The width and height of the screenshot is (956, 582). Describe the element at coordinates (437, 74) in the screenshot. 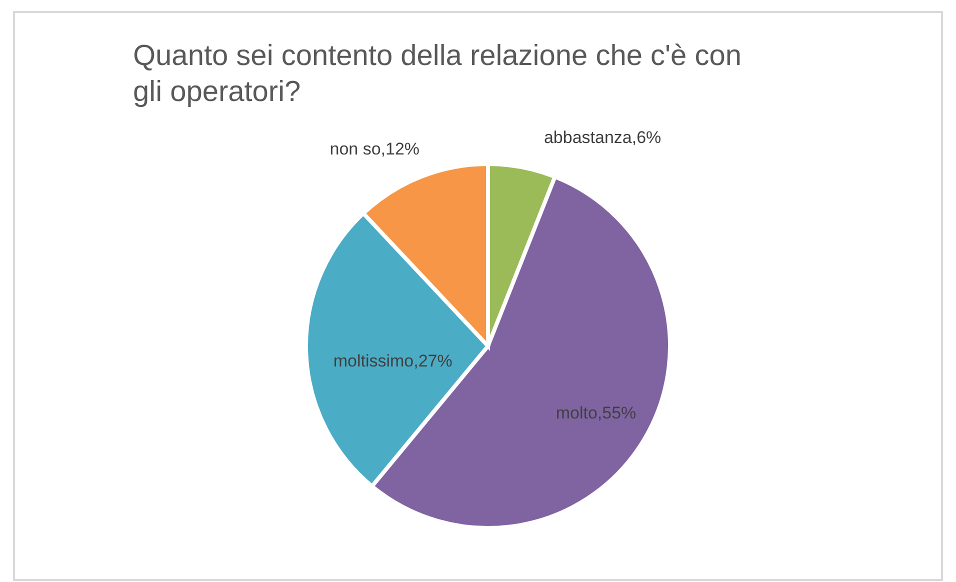

I see `chart-title: Quanto sei contento della relazione che c'è con gli operatori?` at that location.